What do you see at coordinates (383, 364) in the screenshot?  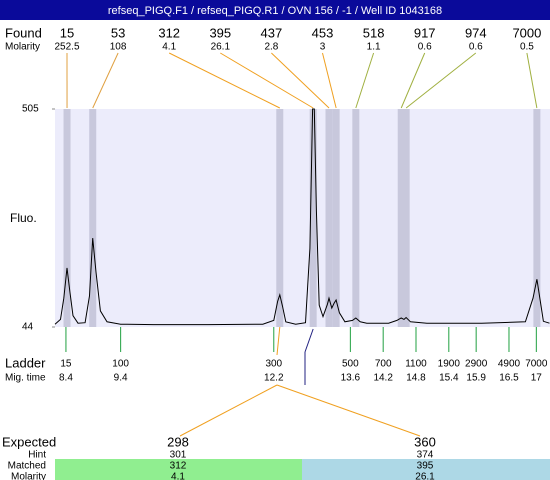 I see `ladder-size: 700` at bounding box center [383, 364].